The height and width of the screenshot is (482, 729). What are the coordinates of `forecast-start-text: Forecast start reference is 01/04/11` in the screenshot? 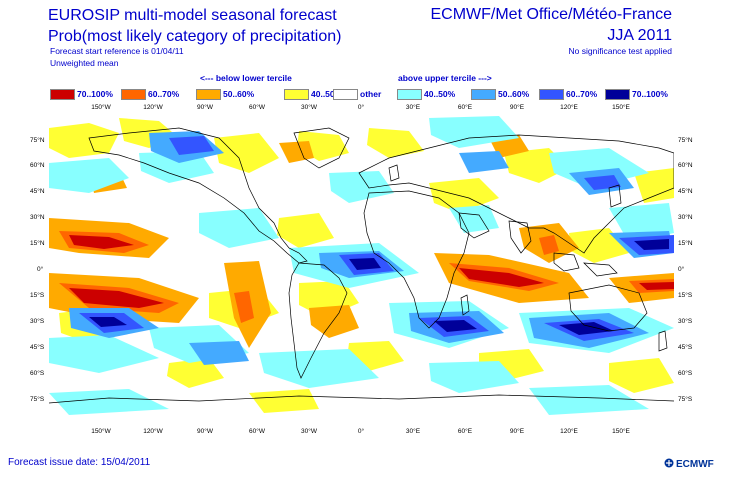 It's located at (117, 51).